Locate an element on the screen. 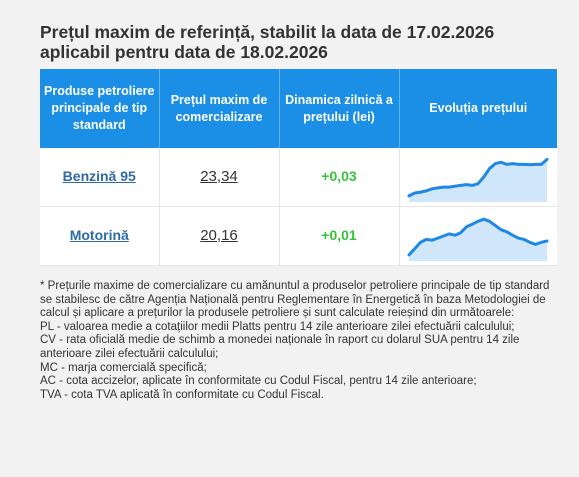 The height and width of the screenshot is (477, 579). sparkline-motorina is located at coordinates (478, 239).